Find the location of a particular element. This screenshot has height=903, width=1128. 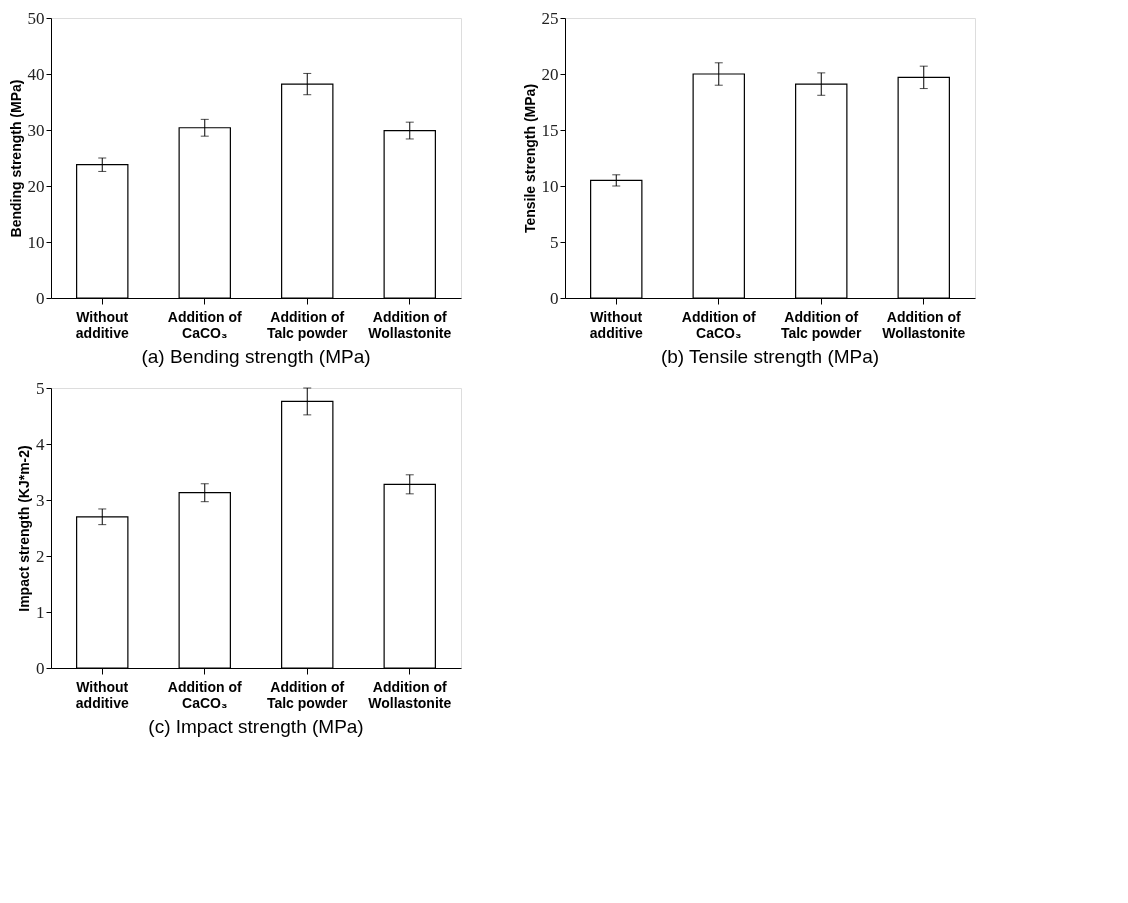

y-axis-title: Impact strength (KJ*m-2) is located at coordinates (24, 528).